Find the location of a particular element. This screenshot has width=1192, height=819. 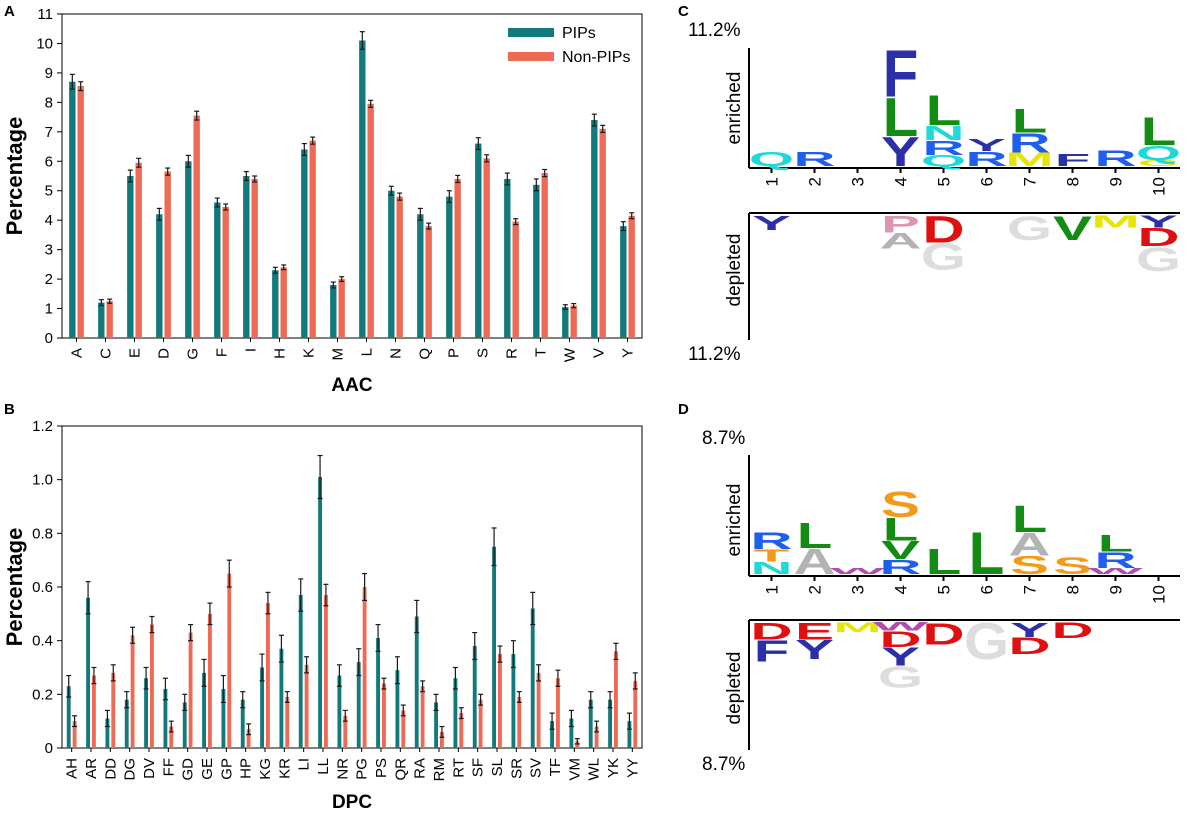

x-tick-label: E is located at coordinates (135, 353).